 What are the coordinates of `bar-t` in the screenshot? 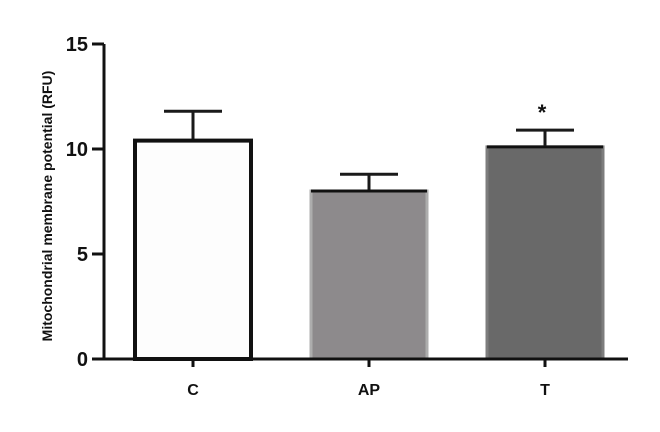 It's located at (545, 253).